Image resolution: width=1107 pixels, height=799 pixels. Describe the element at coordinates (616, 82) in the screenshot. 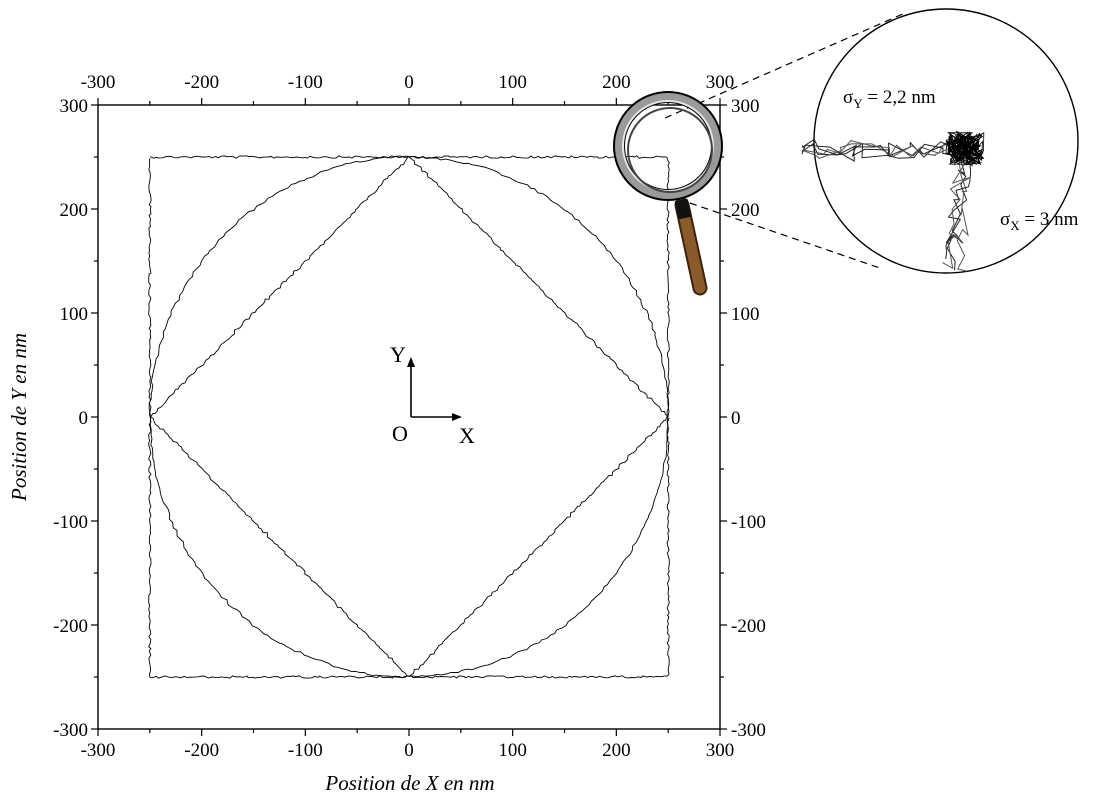

I see `x-tick-label-top: 200` at that location.